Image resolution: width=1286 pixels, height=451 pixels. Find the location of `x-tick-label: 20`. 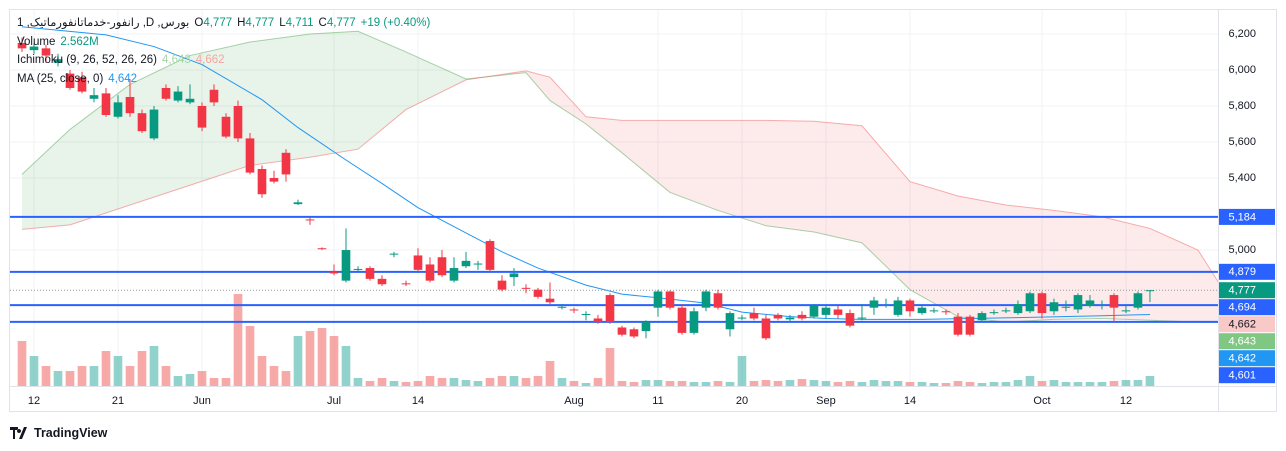

x-tick-label: 20 is located at coordinates (742, 401).